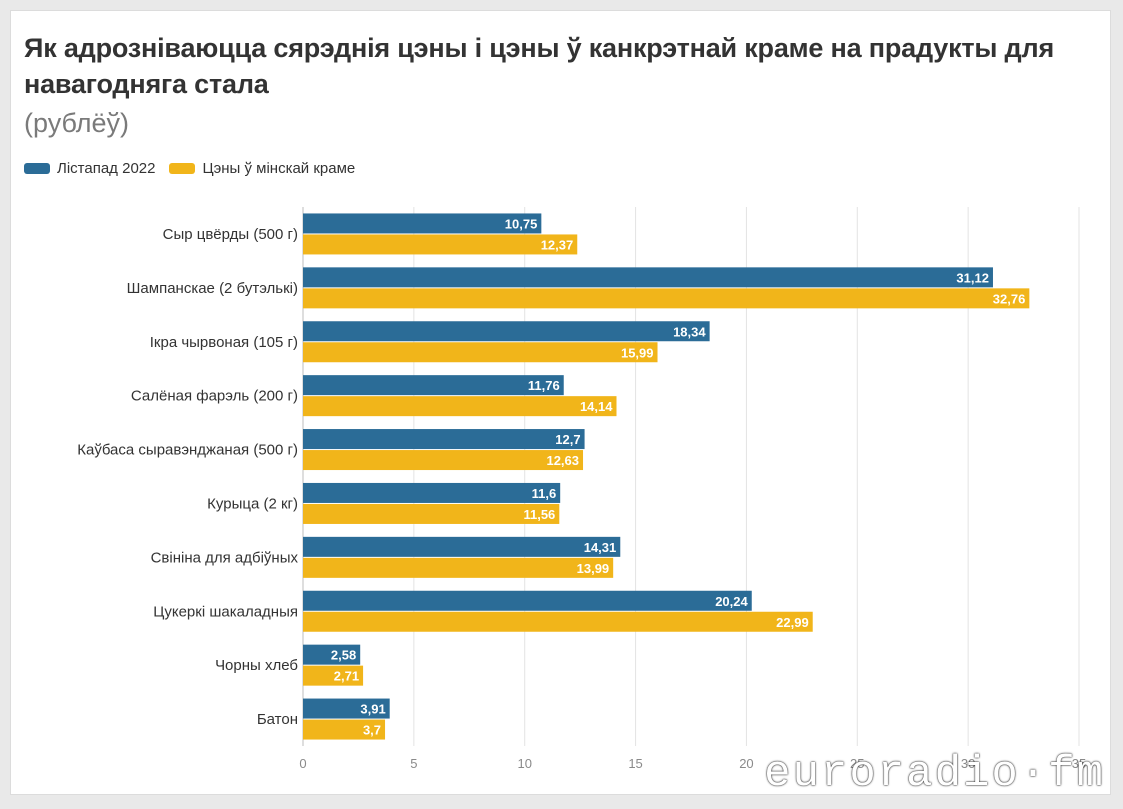 This screenshot has width=1123, height=809. I want to click on x-tick-label-2: 10, so click(524, 763).